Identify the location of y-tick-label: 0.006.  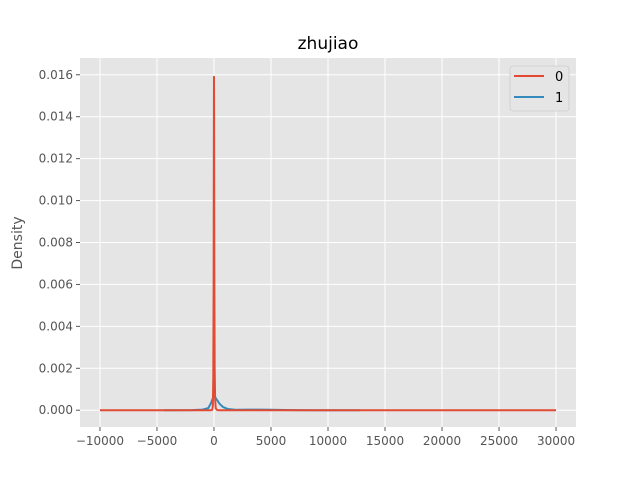
(56, 284).